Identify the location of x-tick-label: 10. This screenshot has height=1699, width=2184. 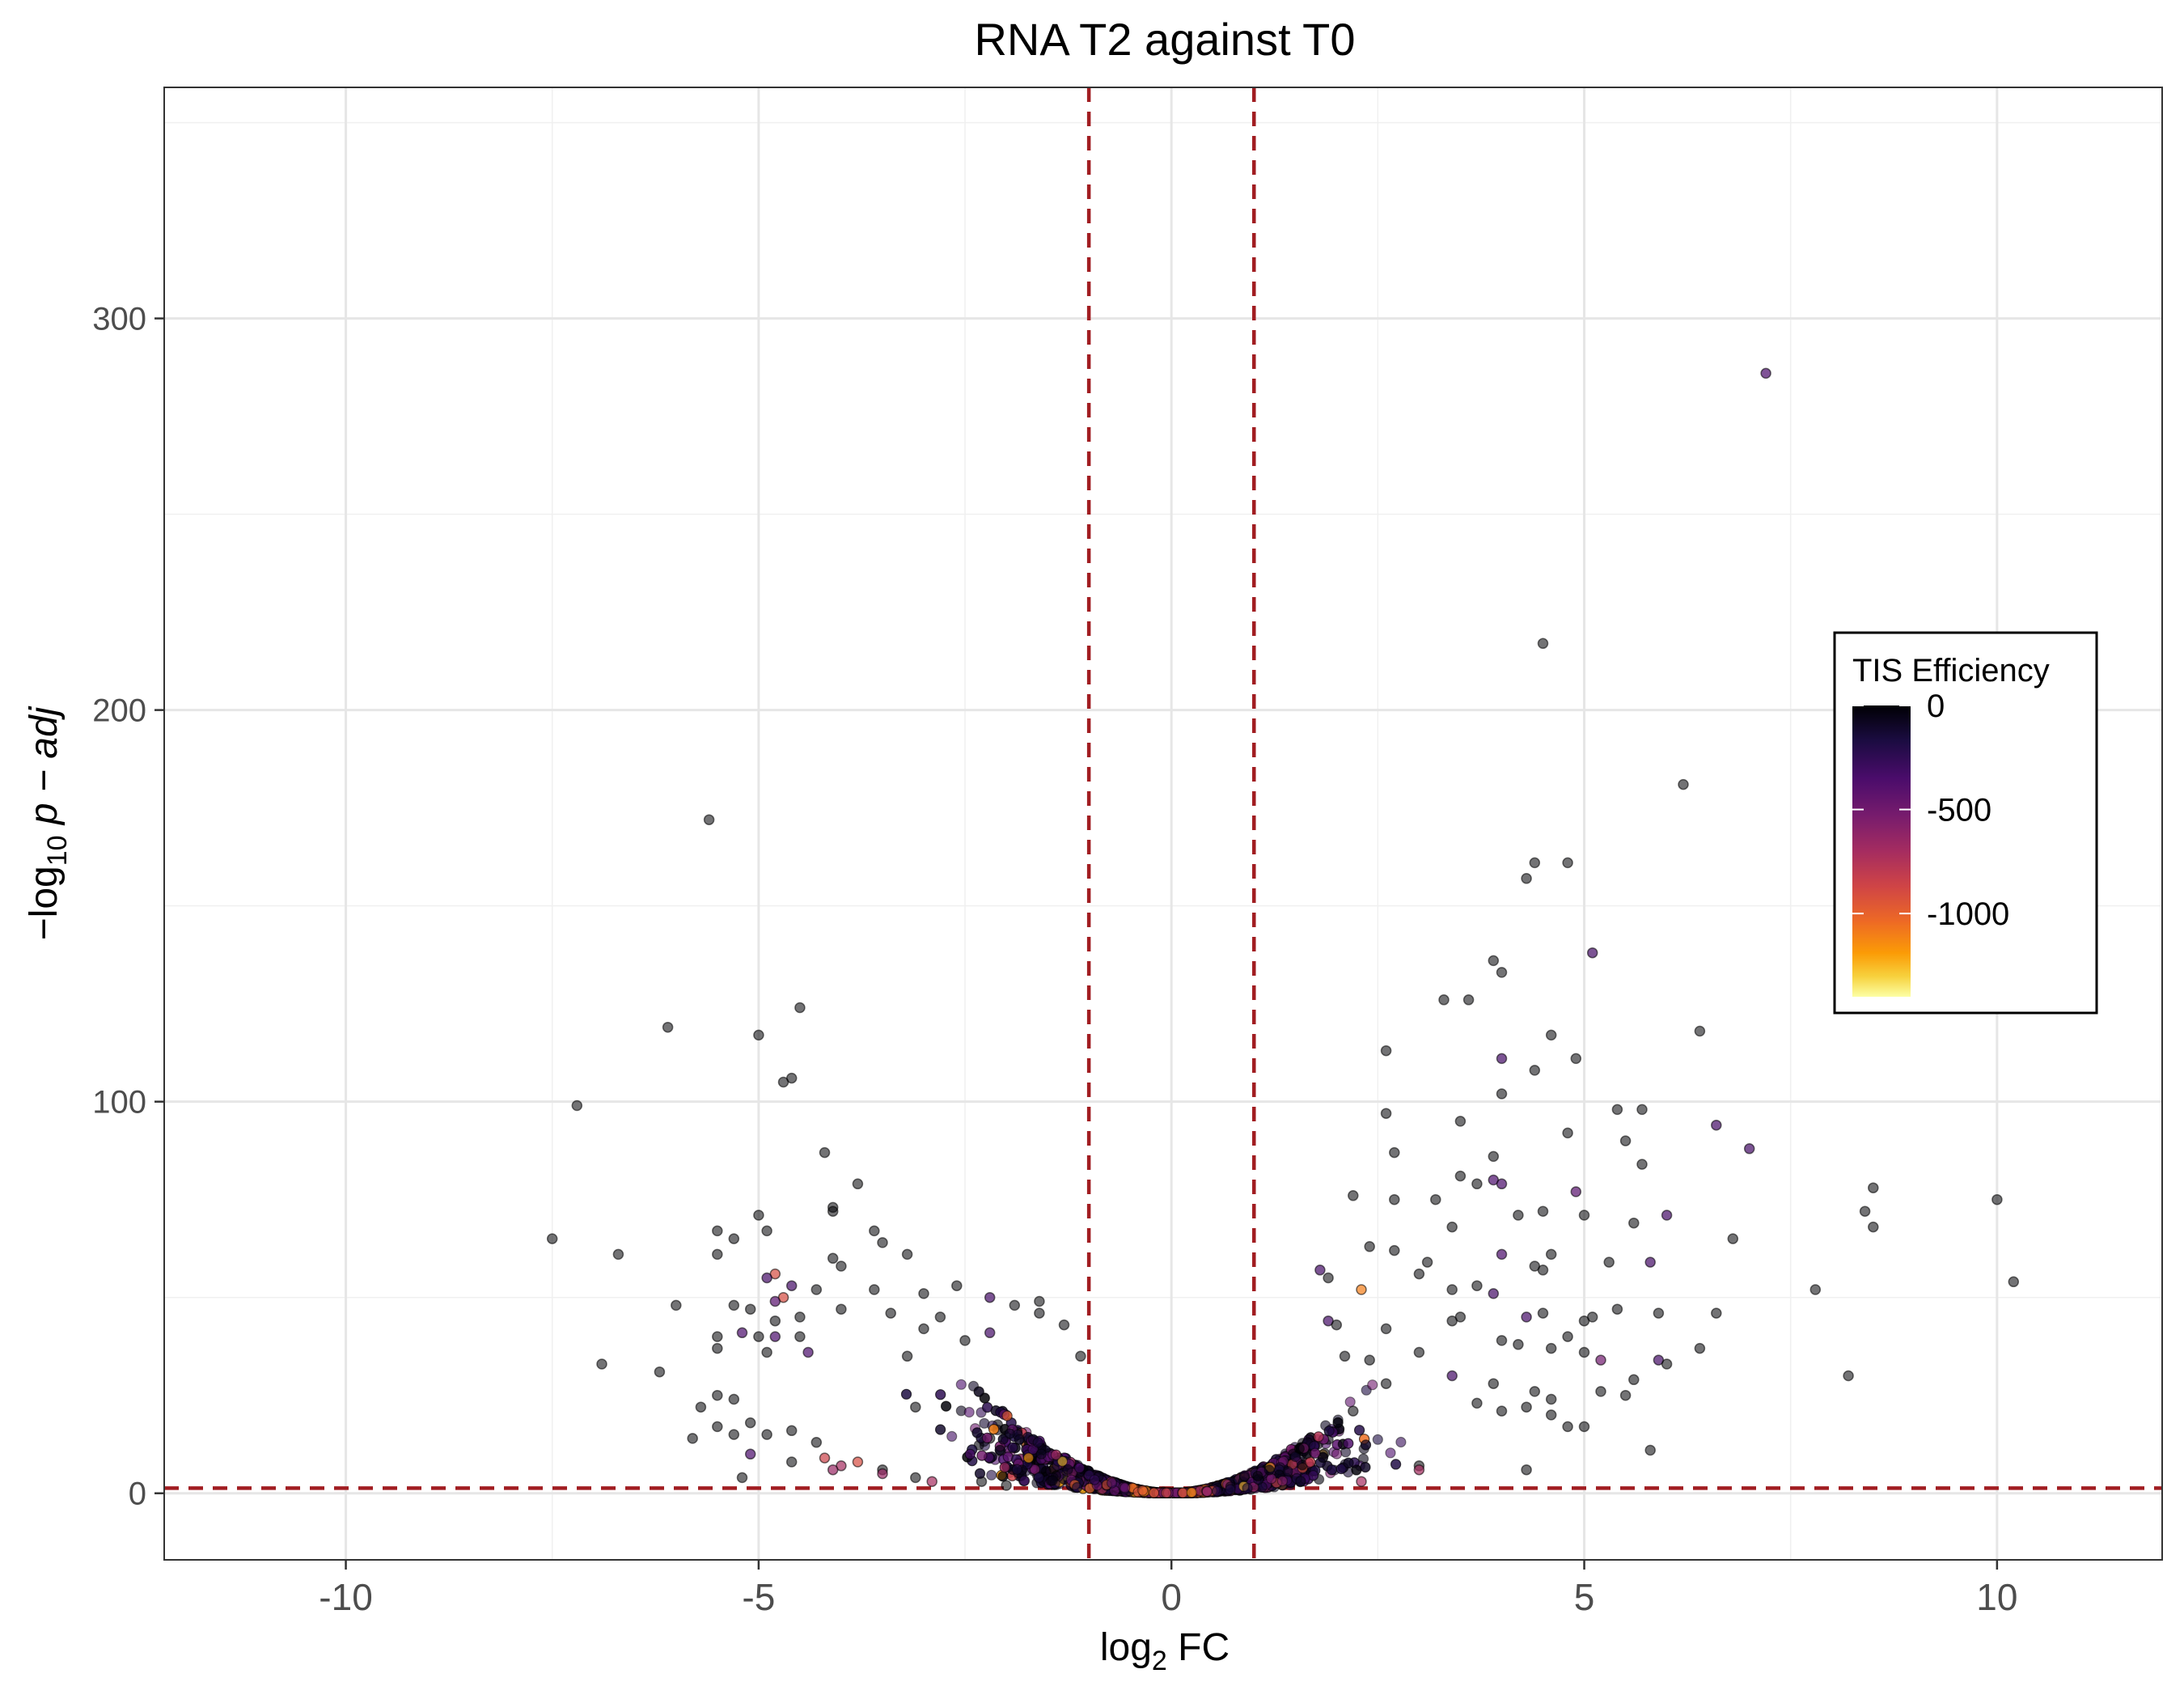
(1997, 1597).